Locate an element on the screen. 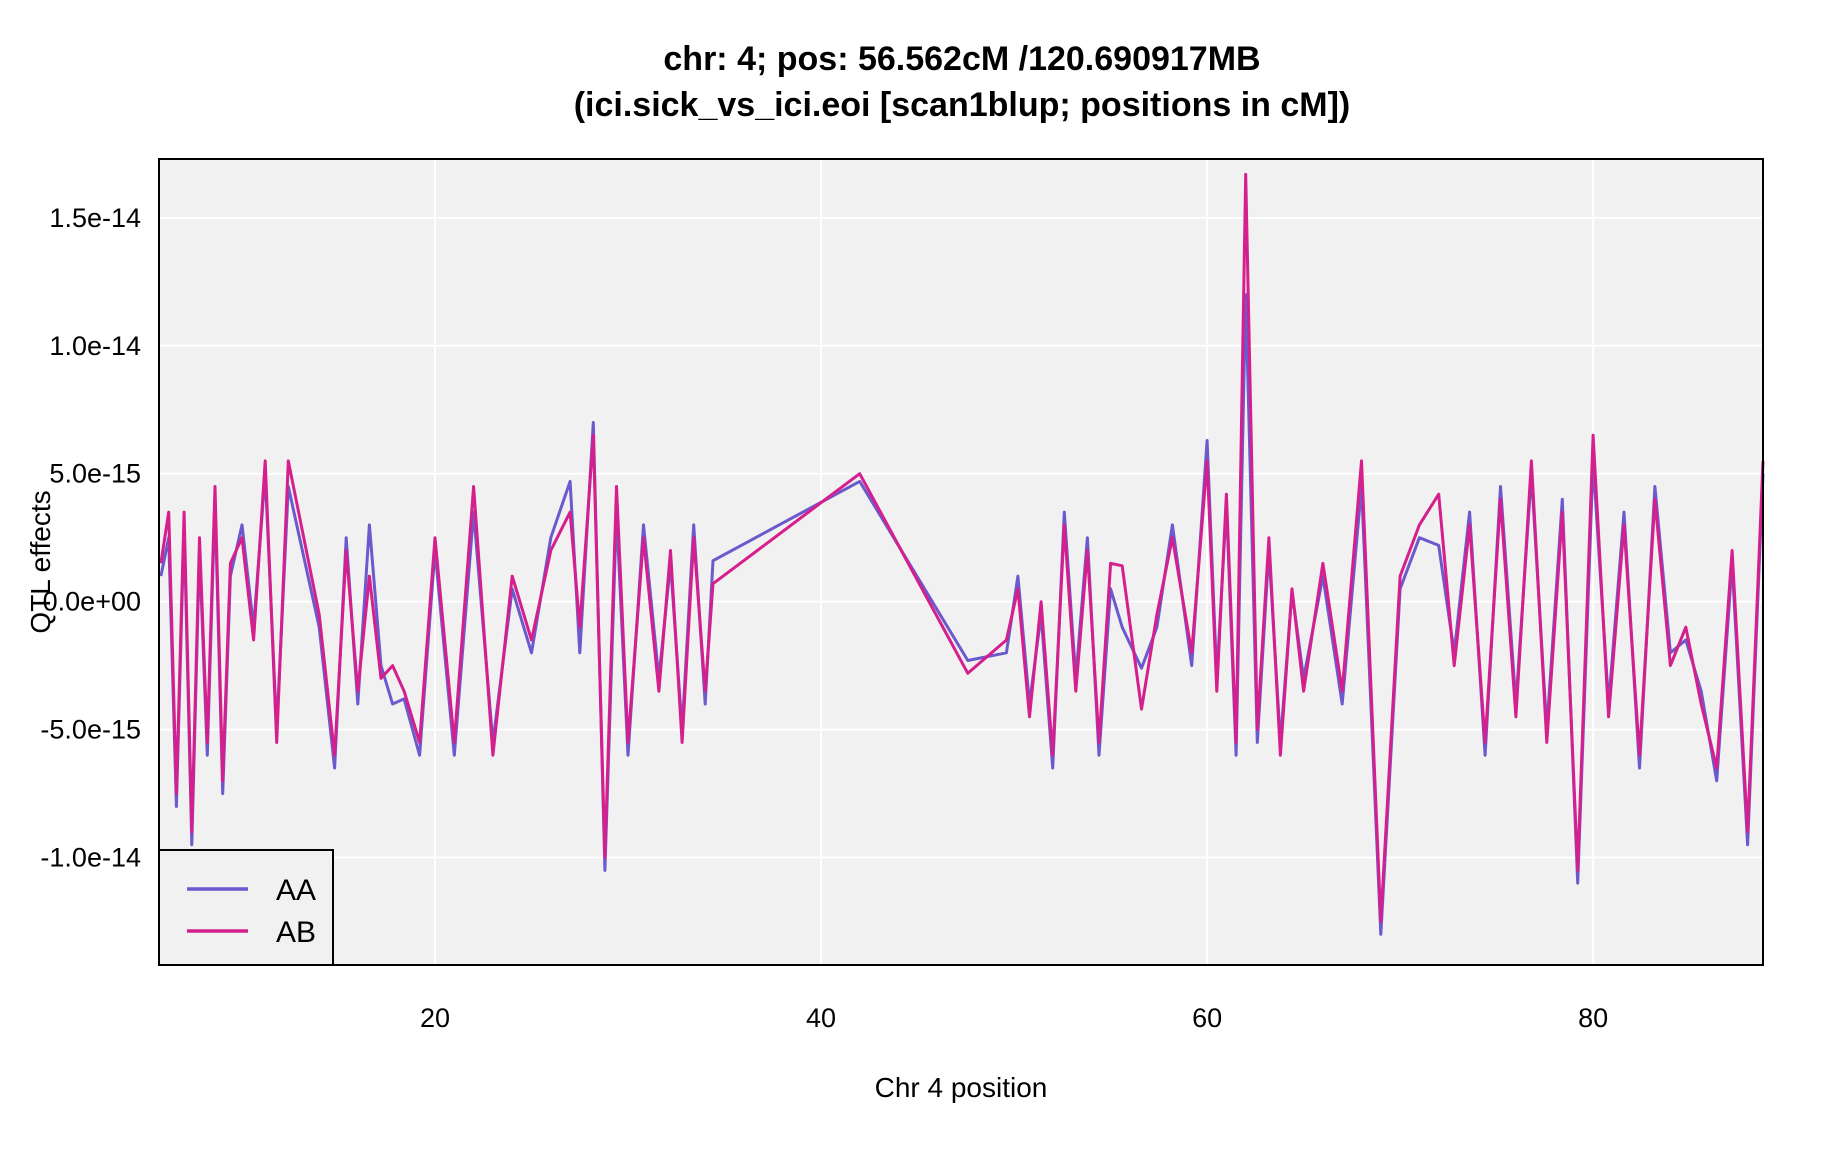 Image resolution: width=1824 pixels, height=1152 pixels. legend-box is located at coordinates (246, 907).